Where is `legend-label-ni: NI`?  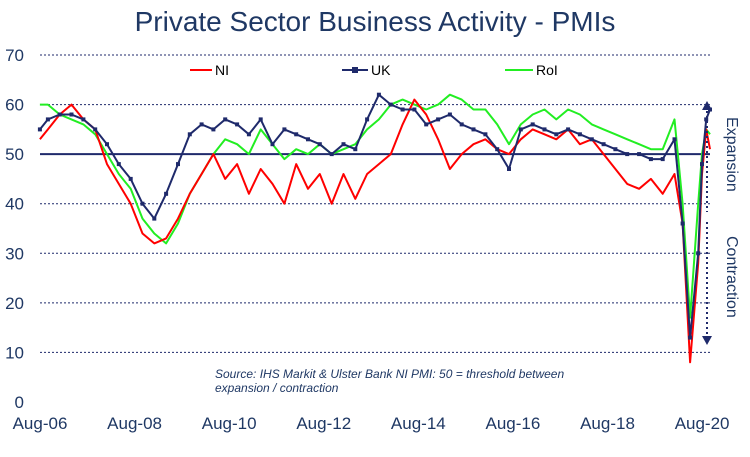
legend-label-ni: NI is located at coordinates (222, 70).